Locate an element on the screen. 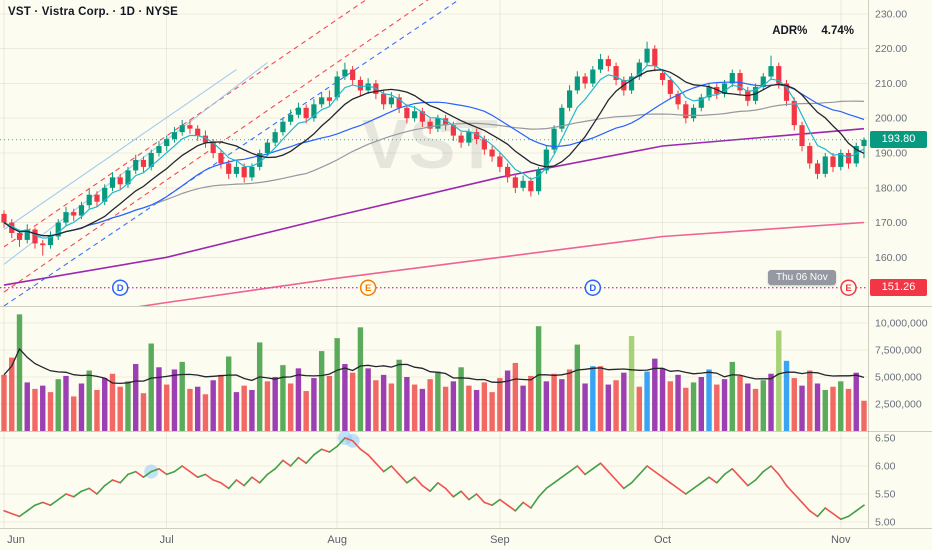 This screenshot has height=550, width=932. svg-text: E is located at coordinates (368, 288).